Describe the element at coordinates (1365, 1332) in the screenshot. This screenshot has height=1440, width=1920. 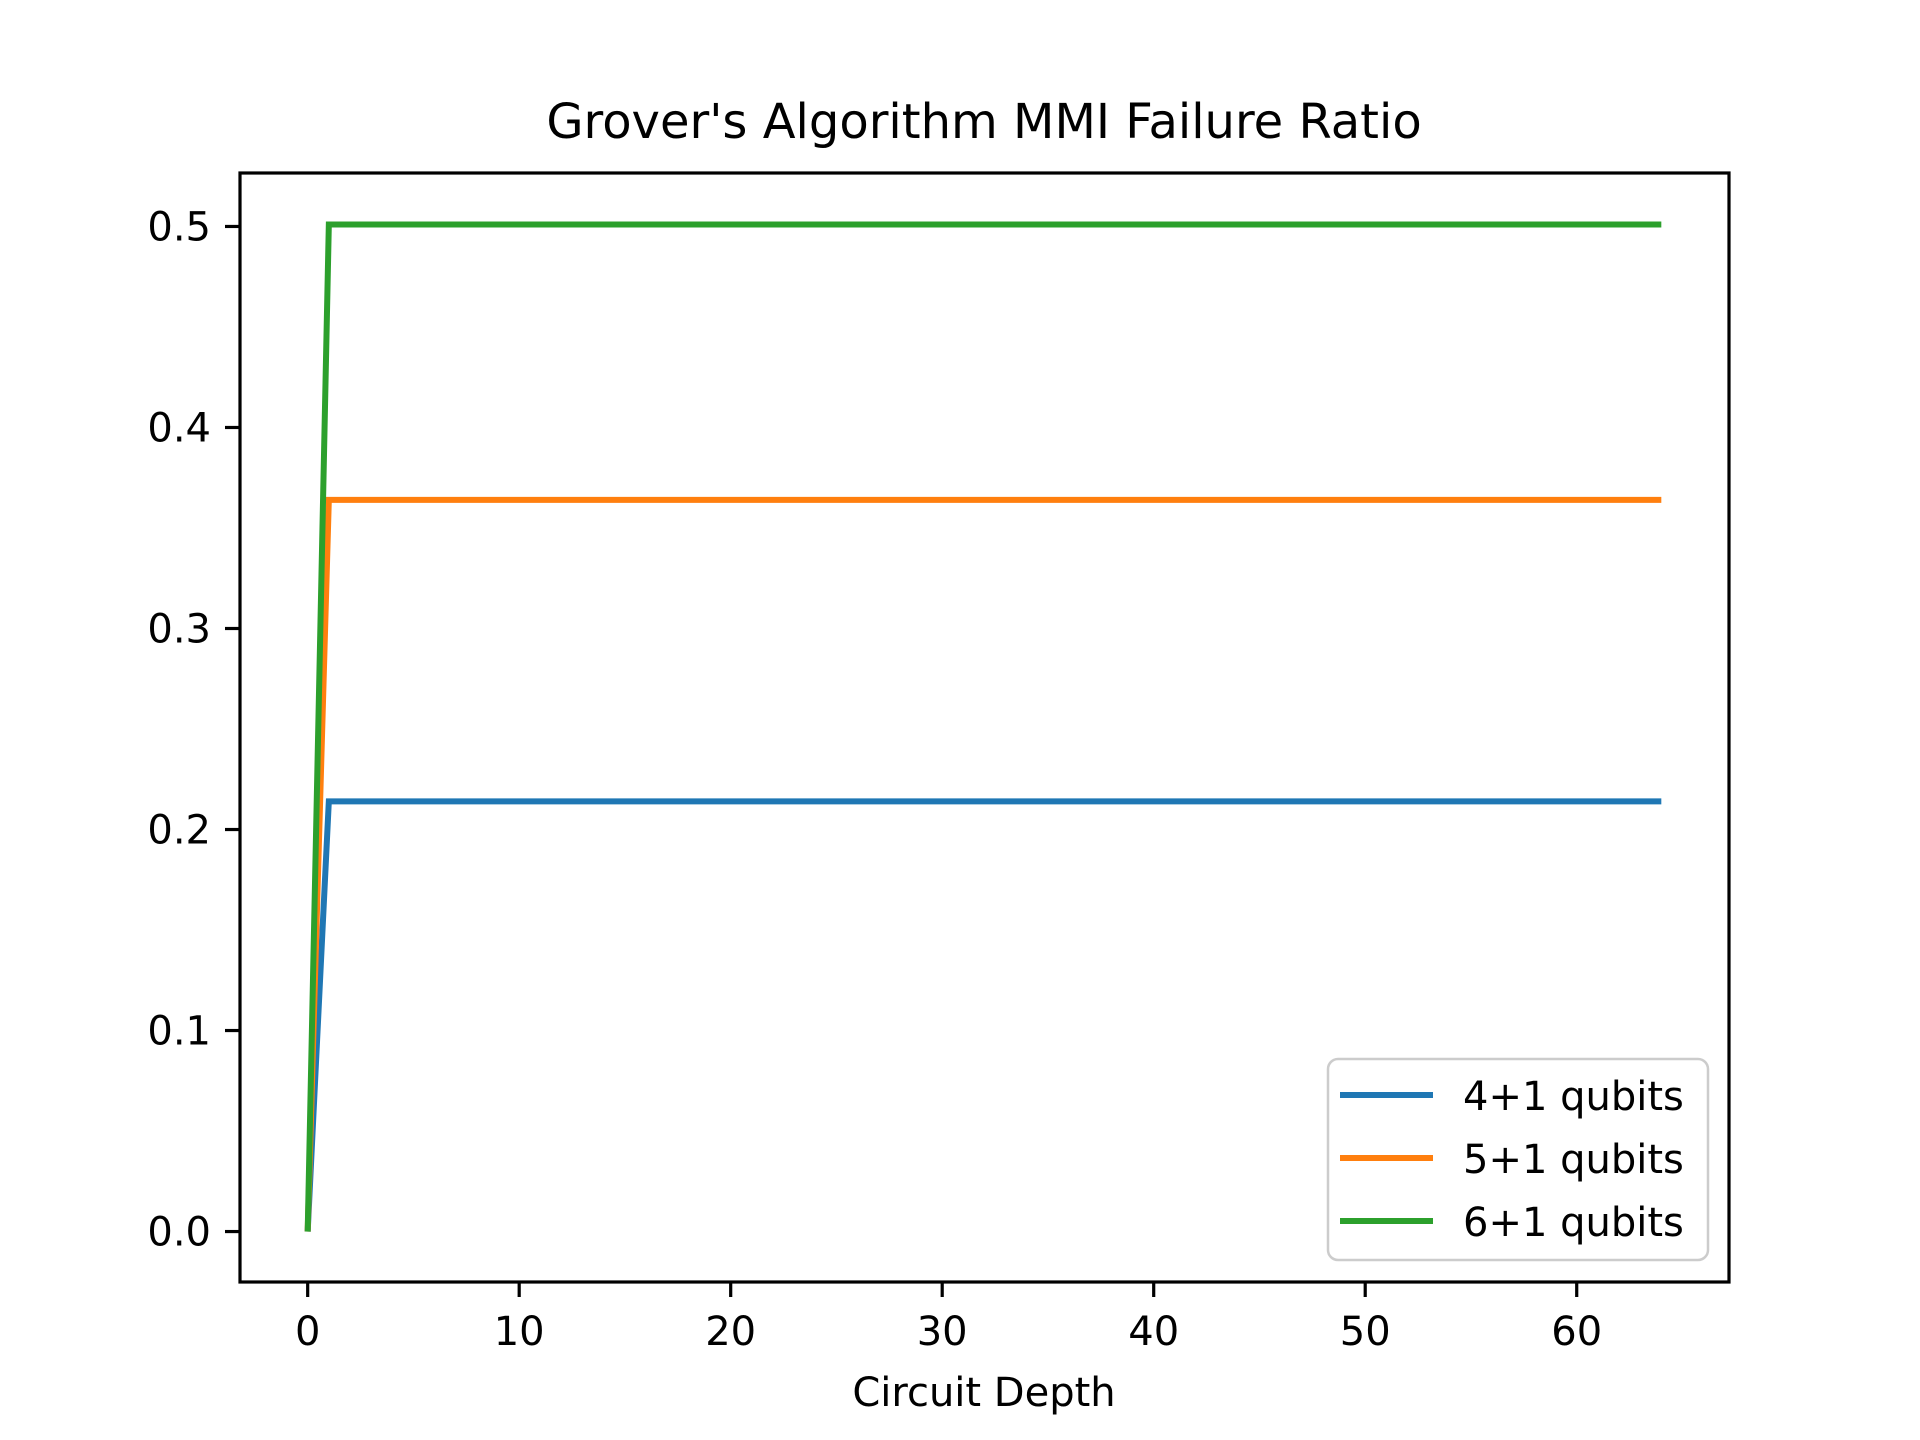
I see `x-tick-label: 50` at that location.